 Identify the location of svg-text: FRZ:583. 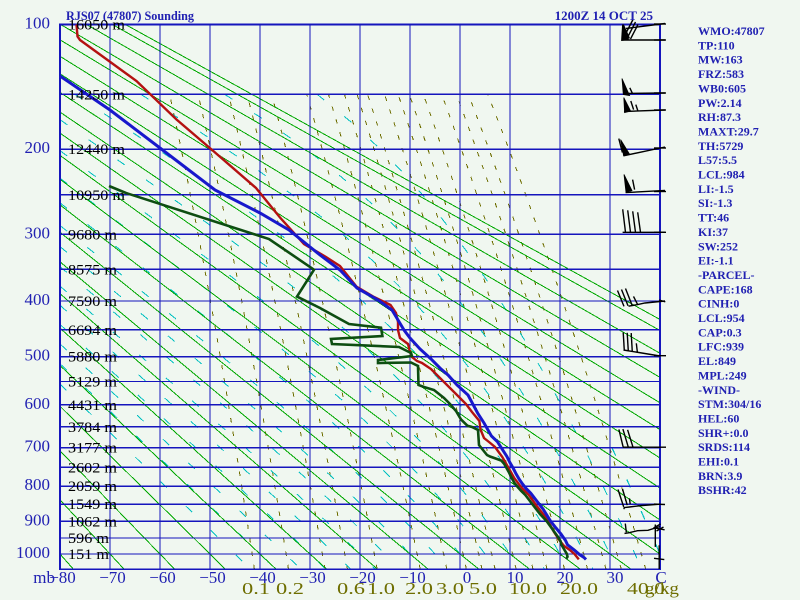
(721, 74).